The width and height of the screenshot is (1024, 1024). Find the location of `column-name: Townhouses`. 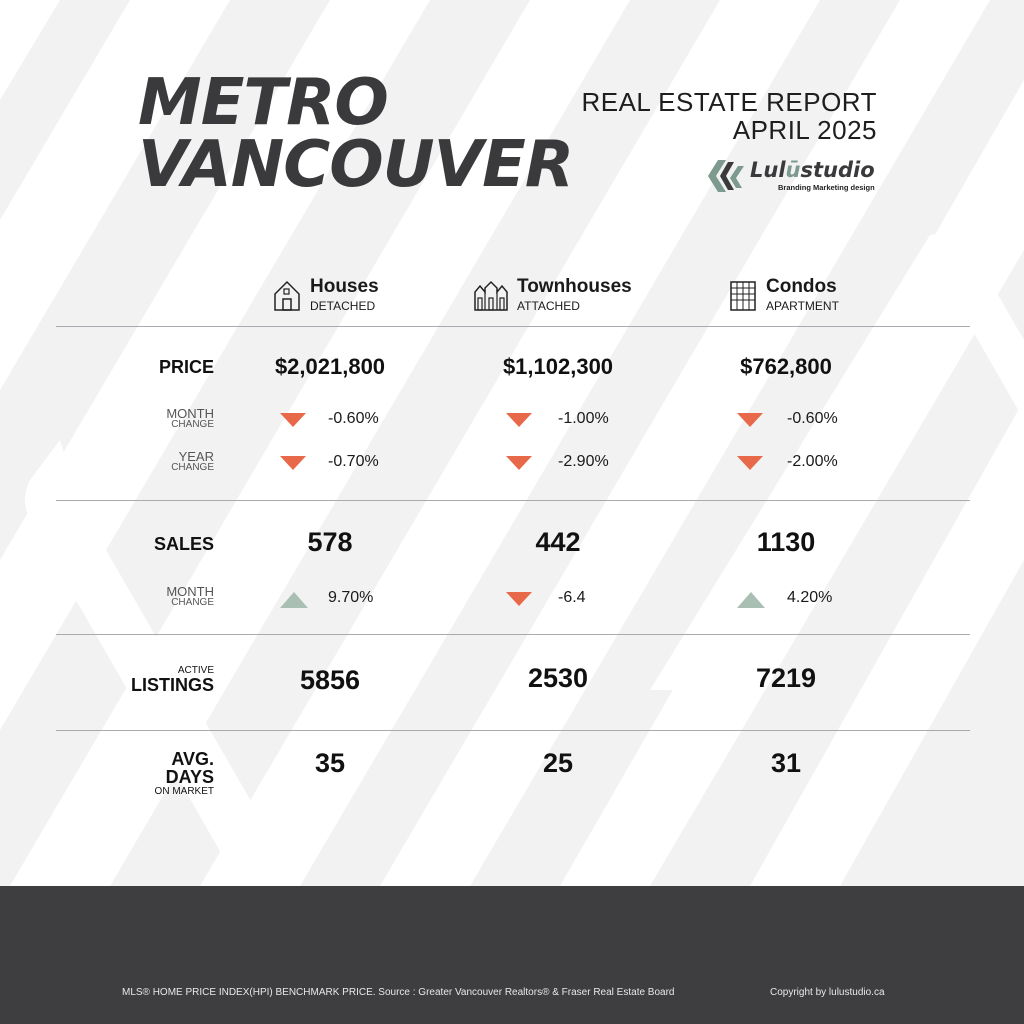

column-name: Townhouses is located at coordinates (574, 286).